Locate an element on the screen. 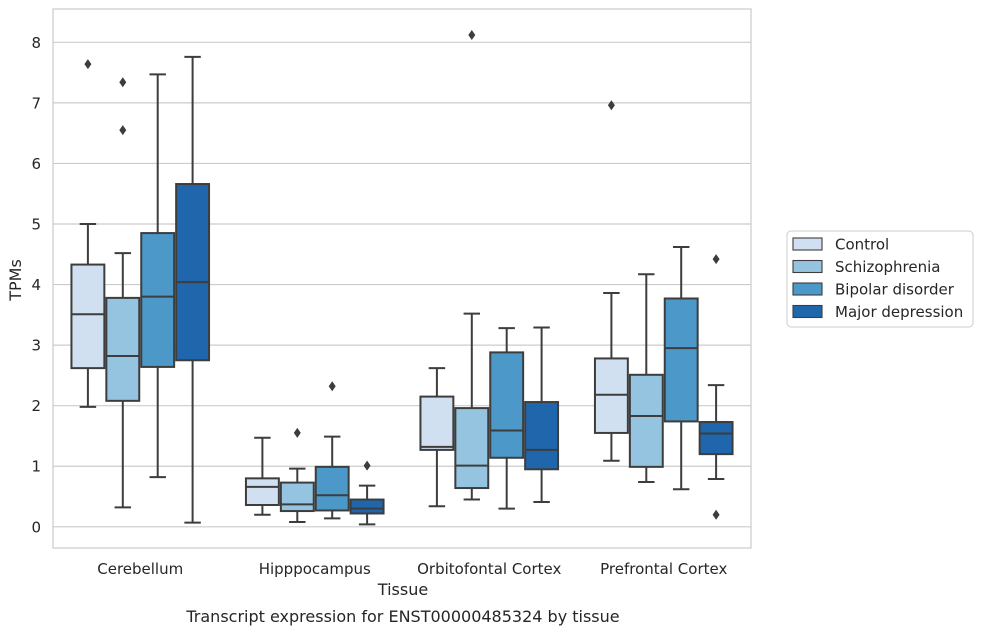 This screenshot has height=638, width=983. y-tick-label: 1 is located at coordinates (36, 467).